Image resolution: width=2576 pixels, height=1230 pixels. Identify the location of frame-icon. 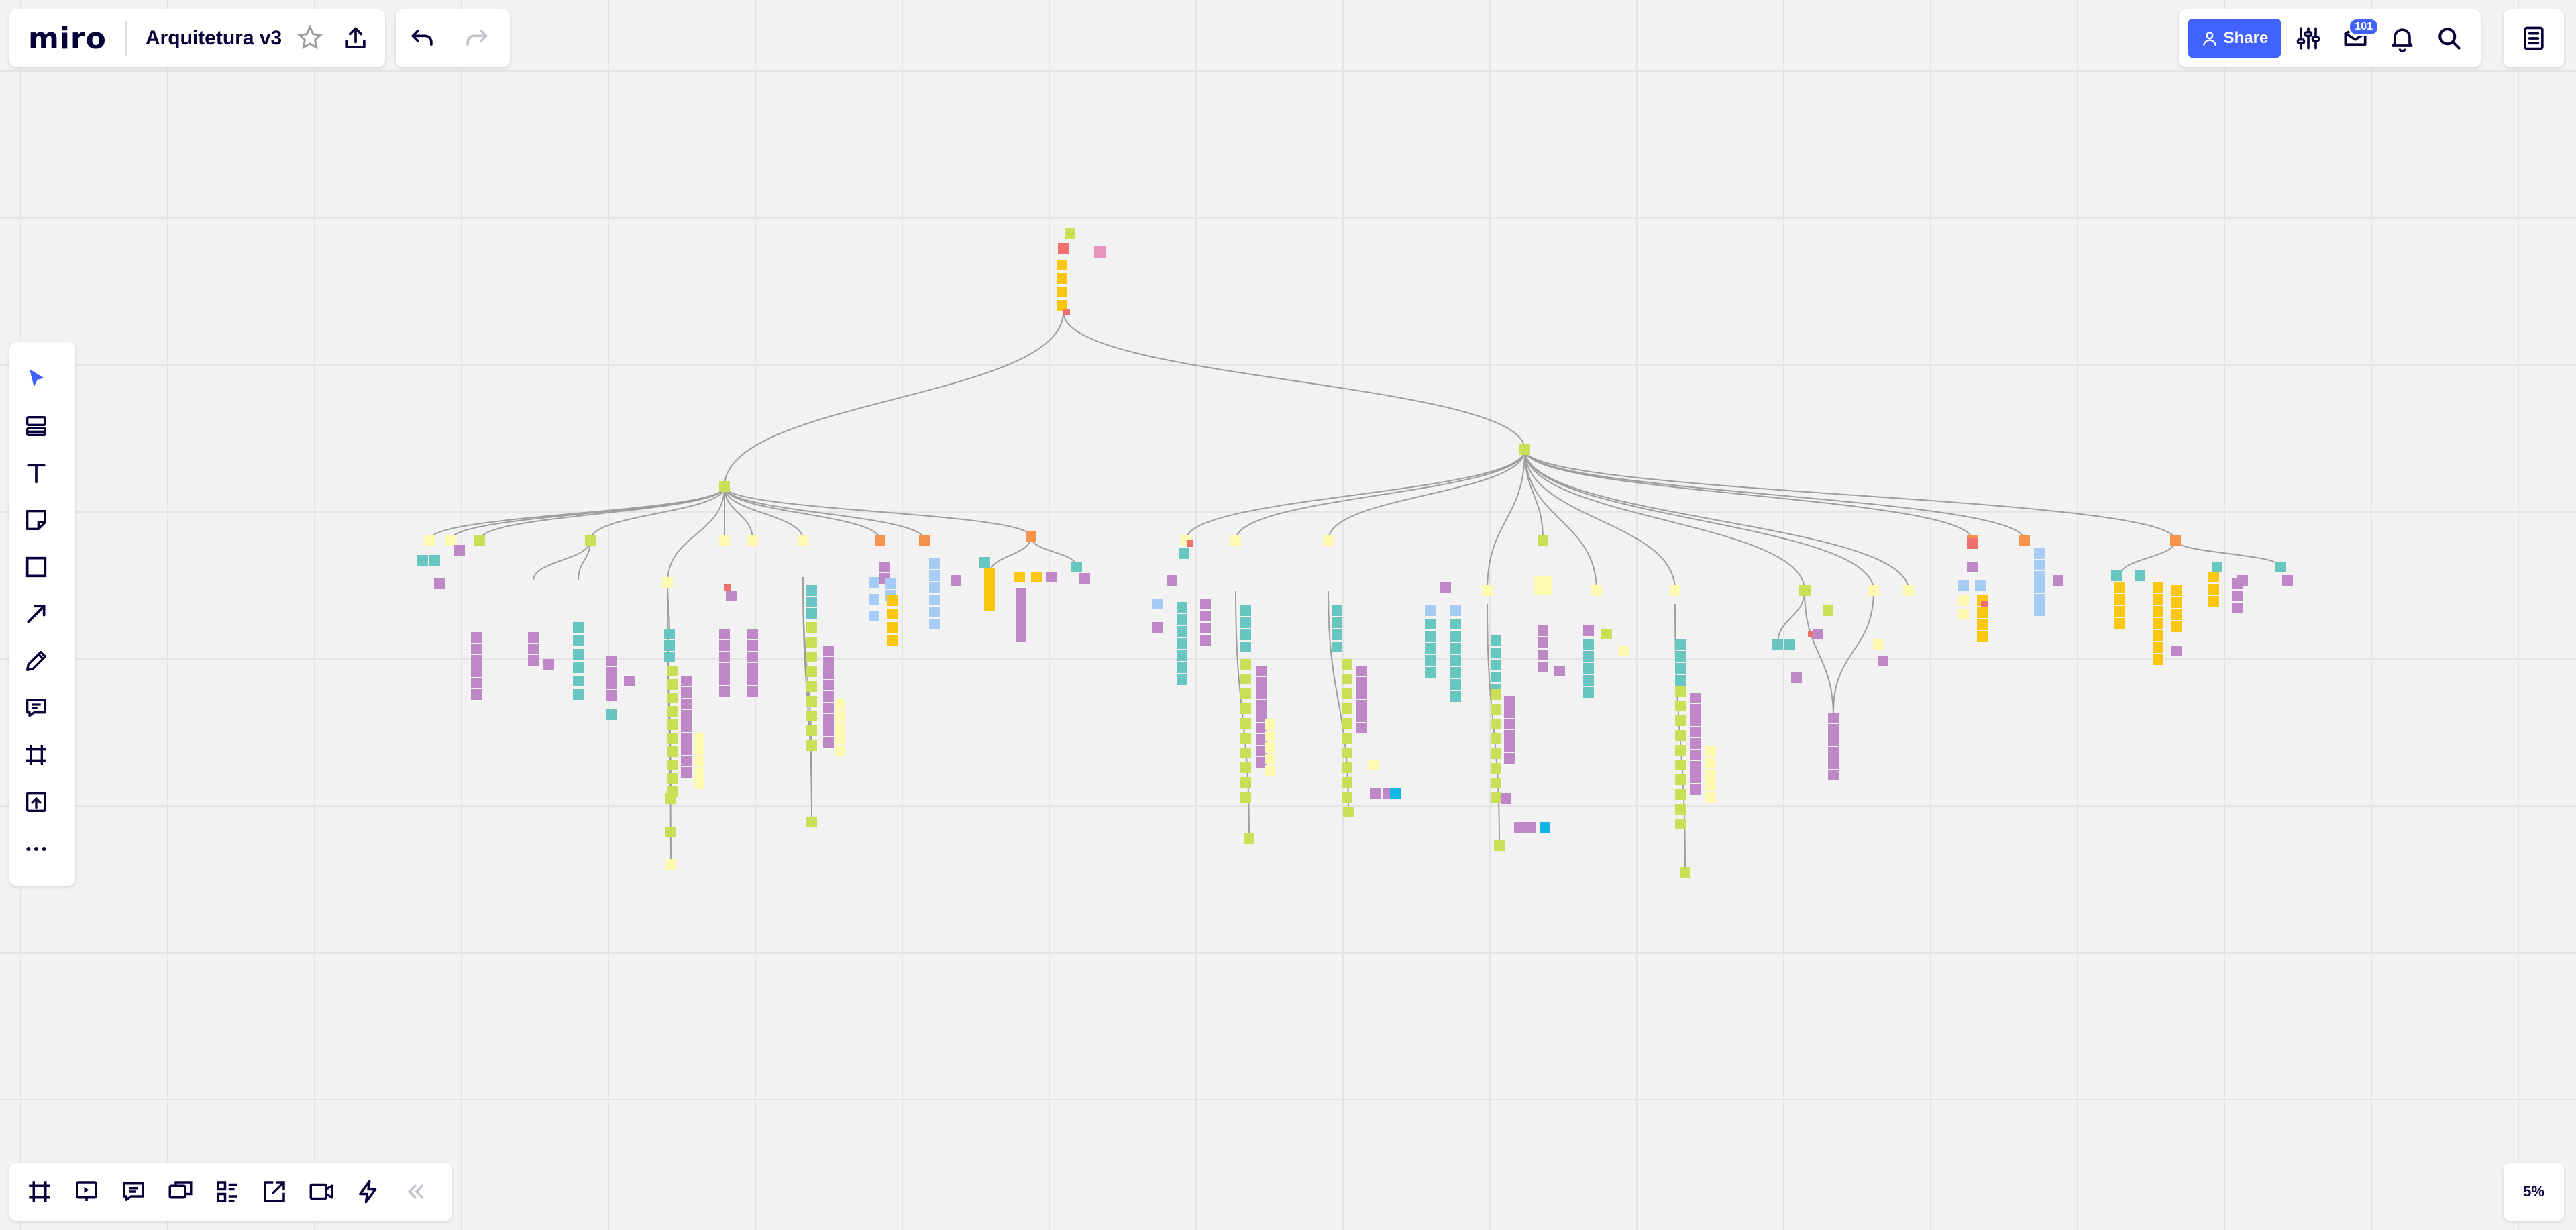
(36, 754).